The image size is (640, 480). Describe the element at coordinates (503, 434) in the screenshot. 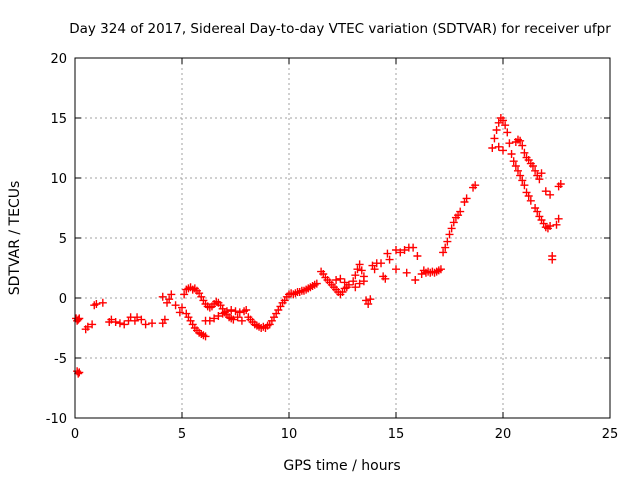

I see `x-tick-label: 20` at that location.